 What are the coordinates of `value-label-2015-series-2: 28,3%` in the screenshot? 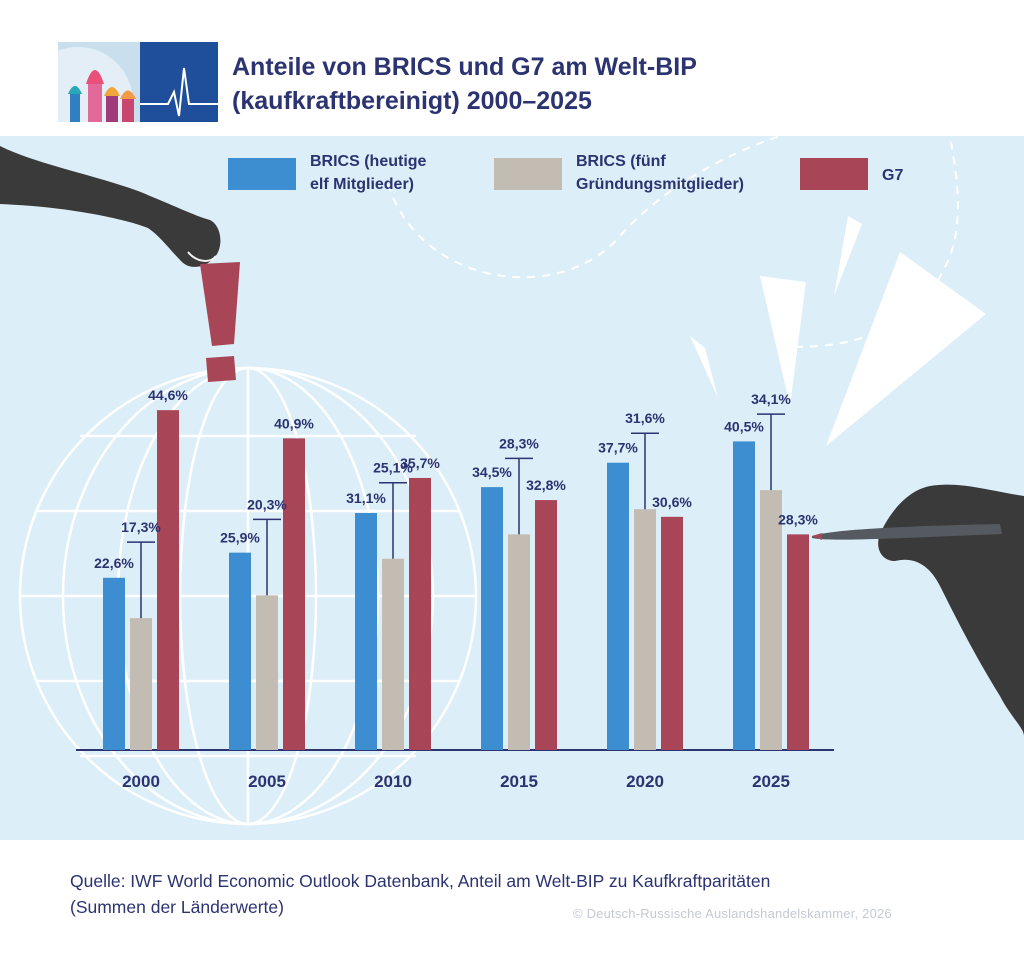 It's located at (519, 443).